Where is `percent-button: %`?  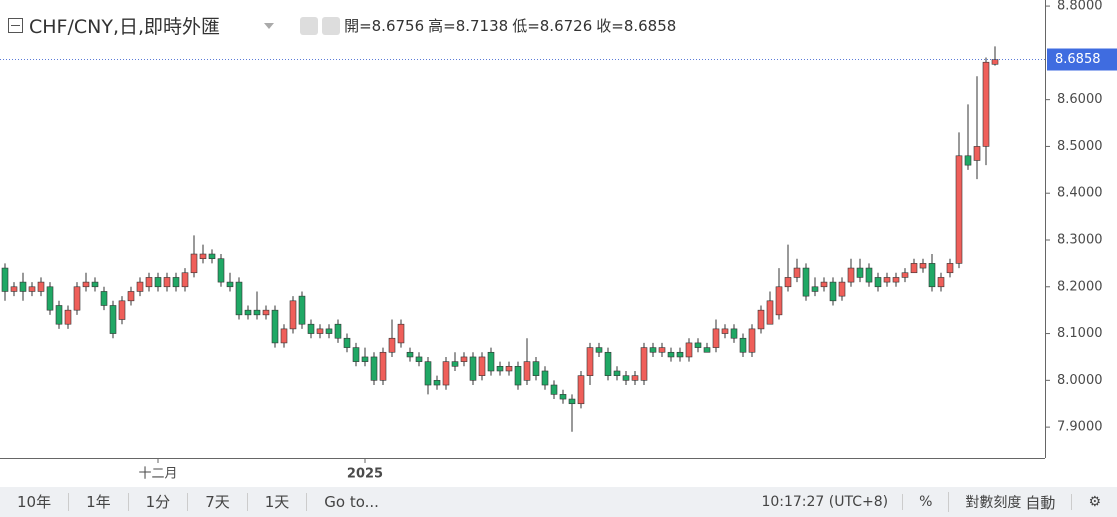 percent-button: % is located at coordinates (925, 502).